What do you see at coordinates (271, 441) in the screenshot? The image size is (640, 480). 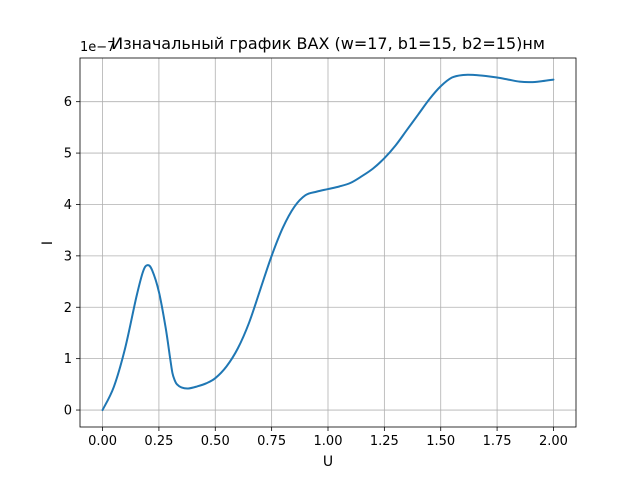 I see `x-tick-label: 0.75` at bounding box center [271, 441].